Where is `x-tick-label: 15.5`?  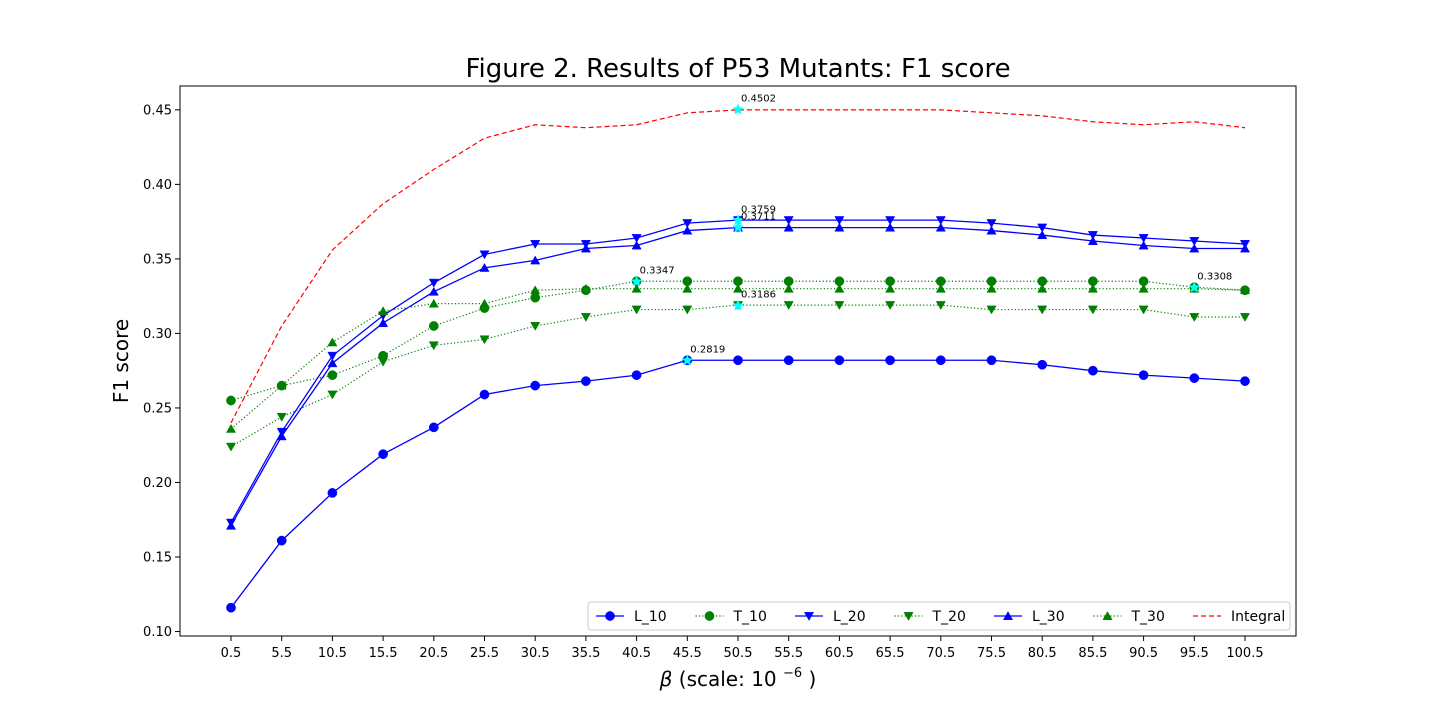
x-tick-label: 15.5 is located at coordinates (383, 653).